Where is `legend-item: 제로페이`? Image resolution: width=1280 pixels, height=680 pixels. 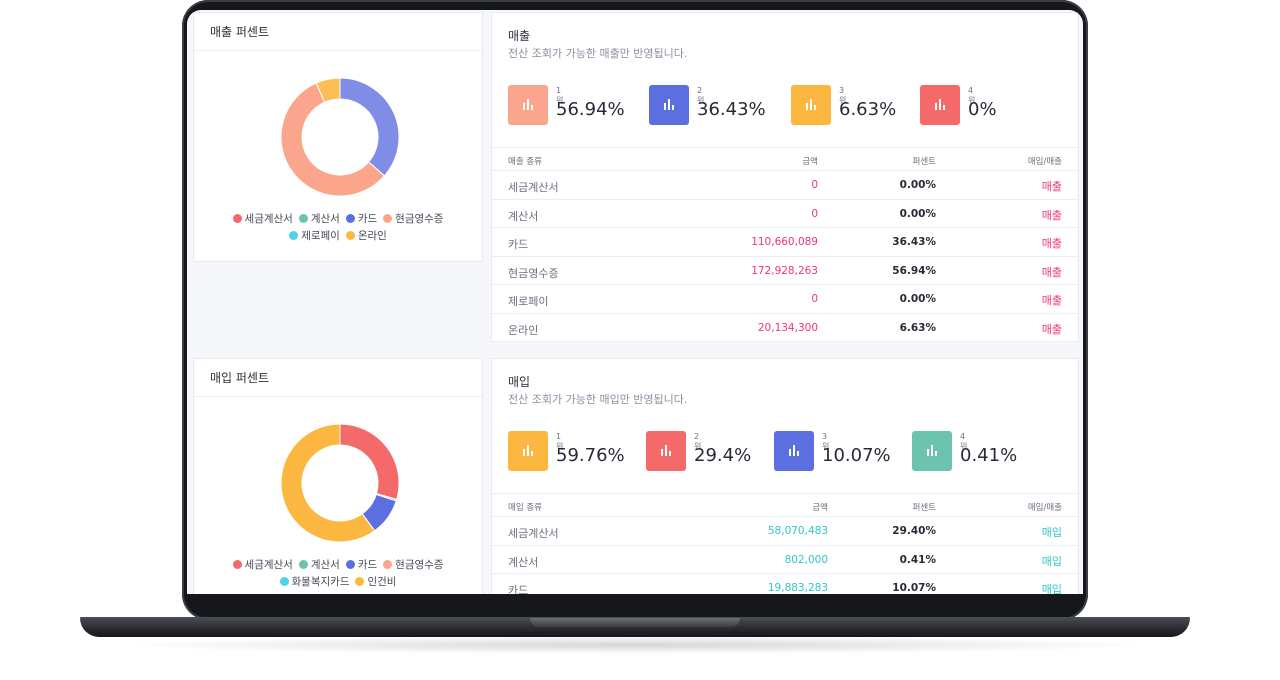
legend-item: 제로페이 is located at coordinates (314, 236).